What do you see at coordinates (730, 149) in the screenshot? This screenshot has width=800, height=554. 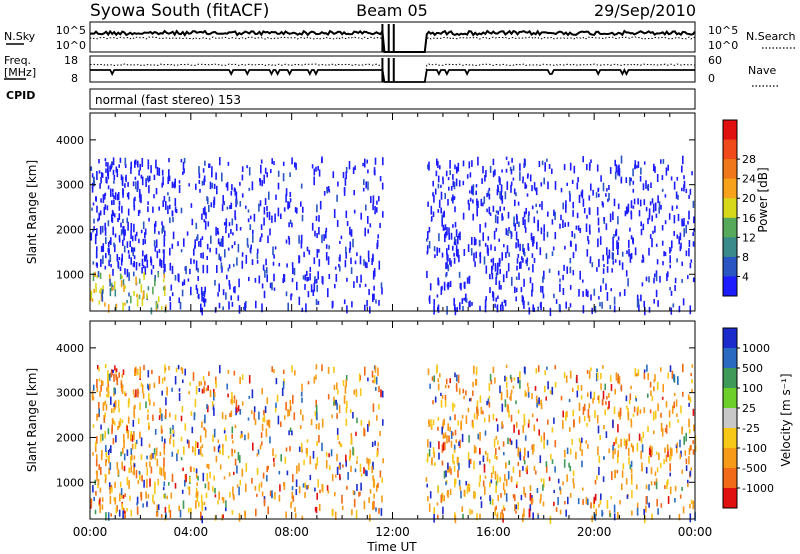 I see `colorbar-swatch` at bounding box center [730, 149].